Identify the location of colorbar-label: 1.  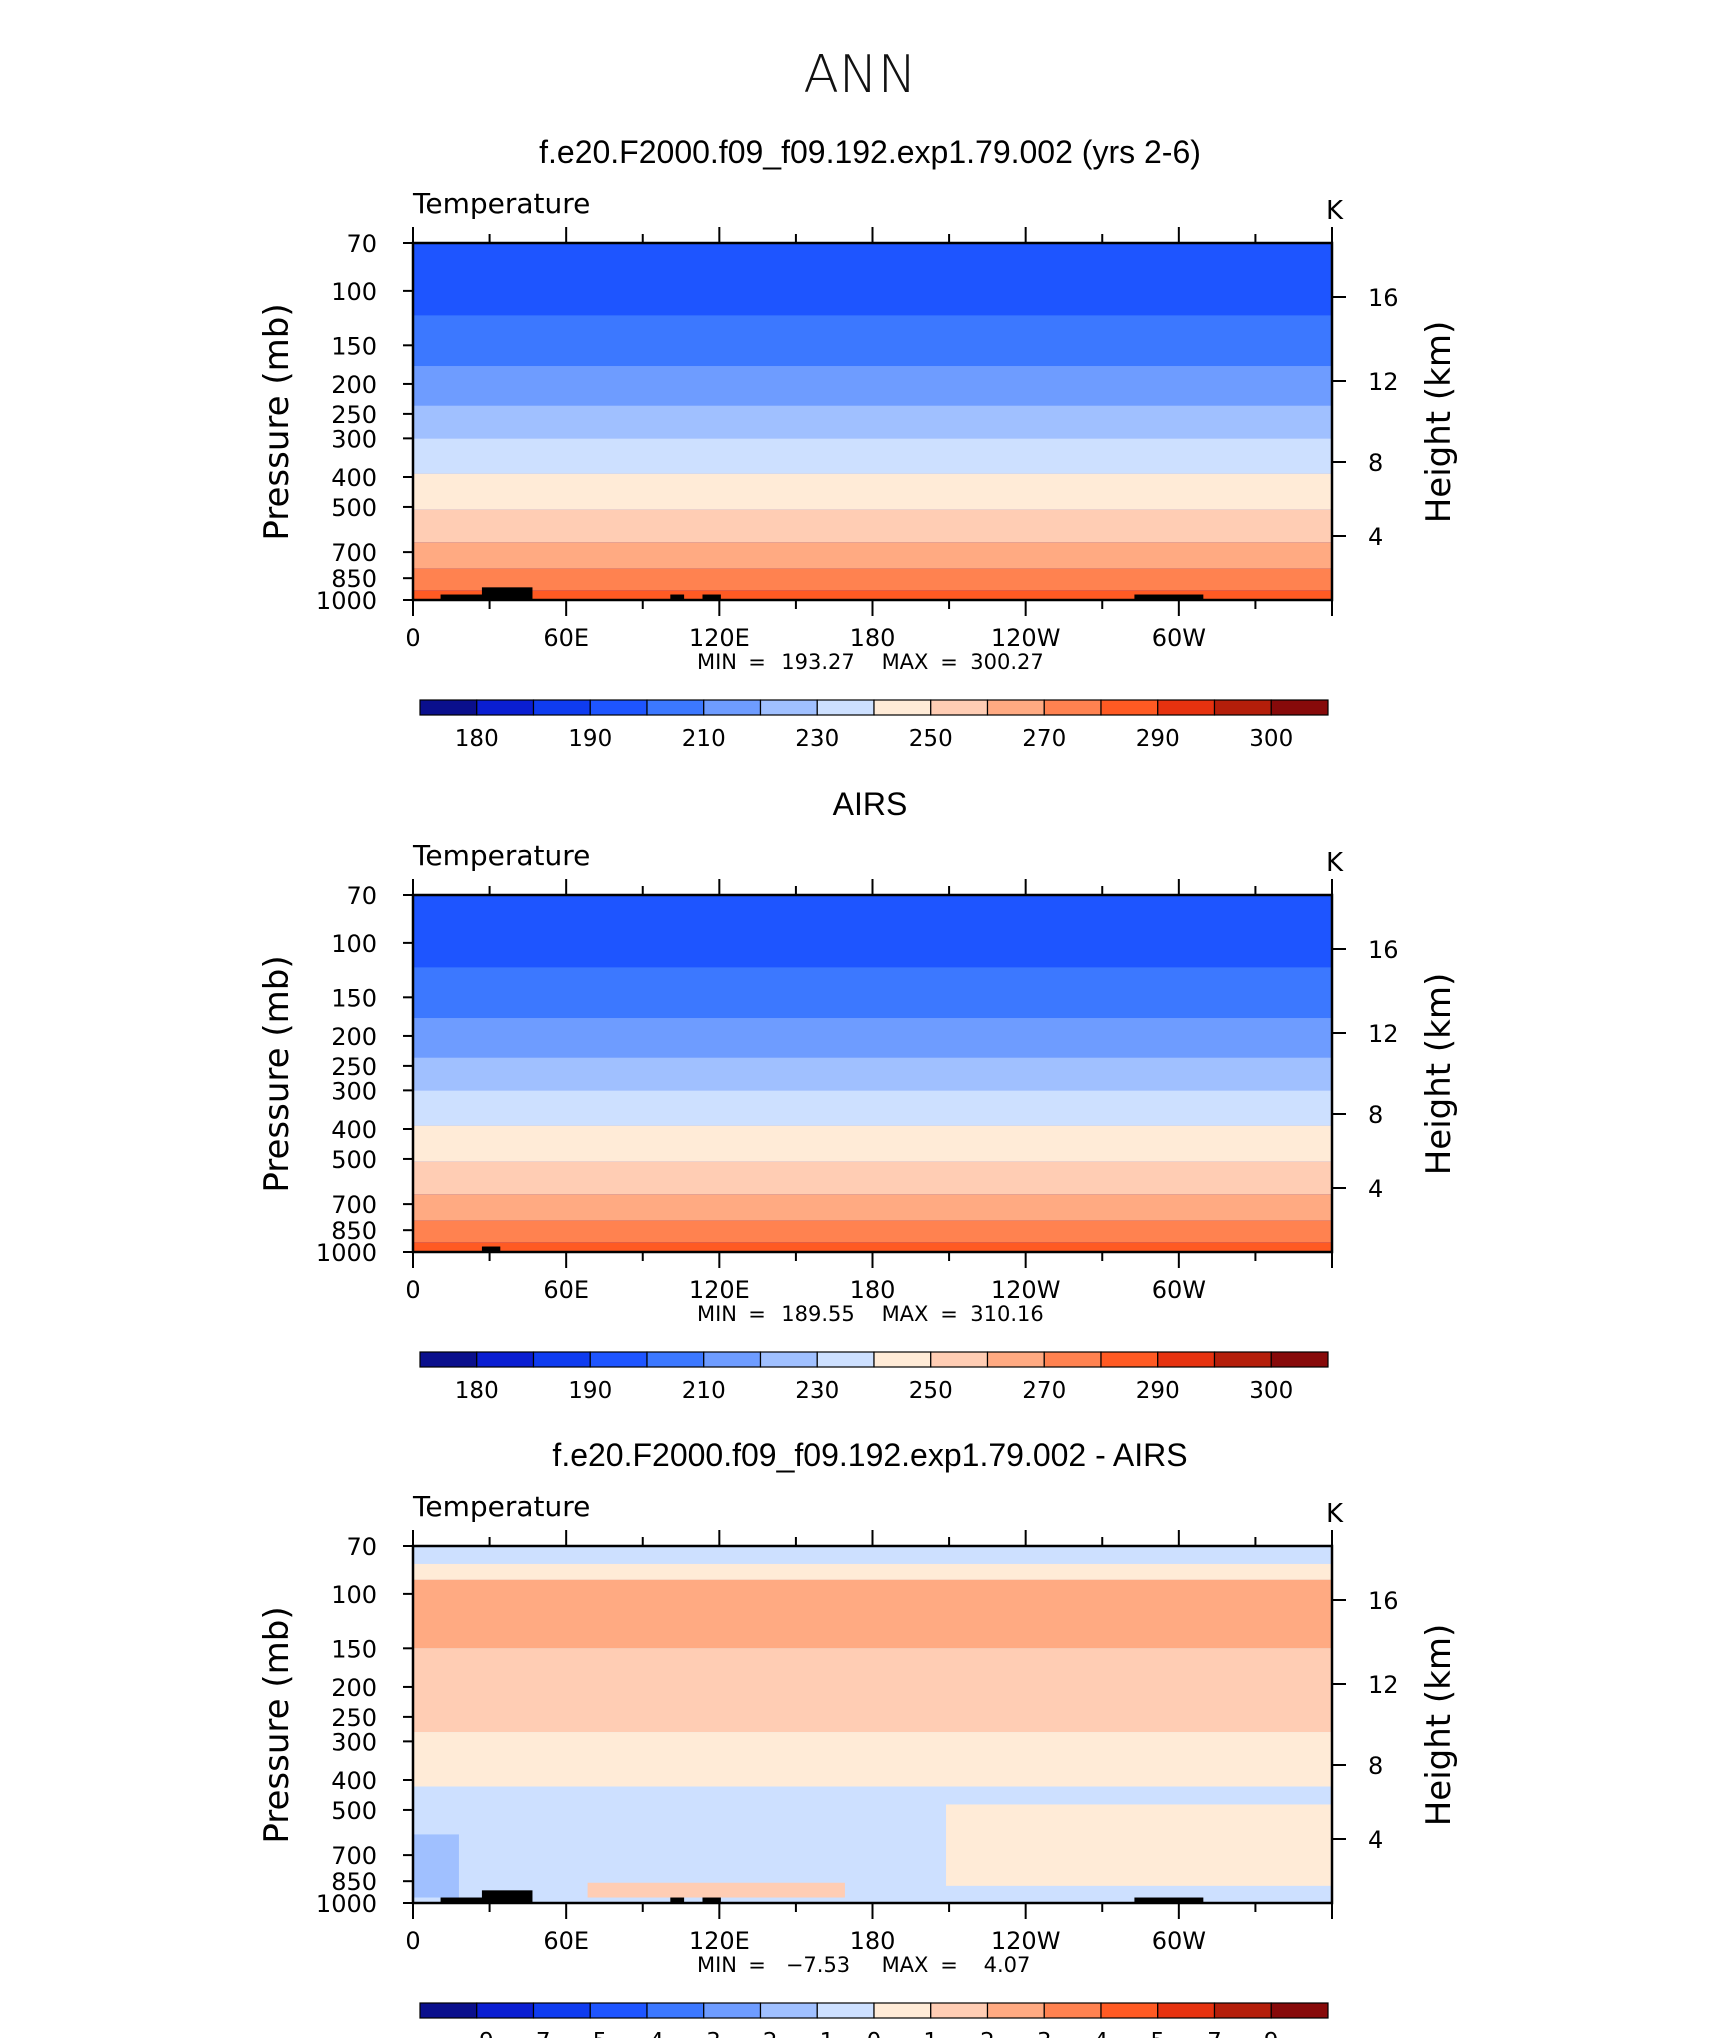
(930, 2033).